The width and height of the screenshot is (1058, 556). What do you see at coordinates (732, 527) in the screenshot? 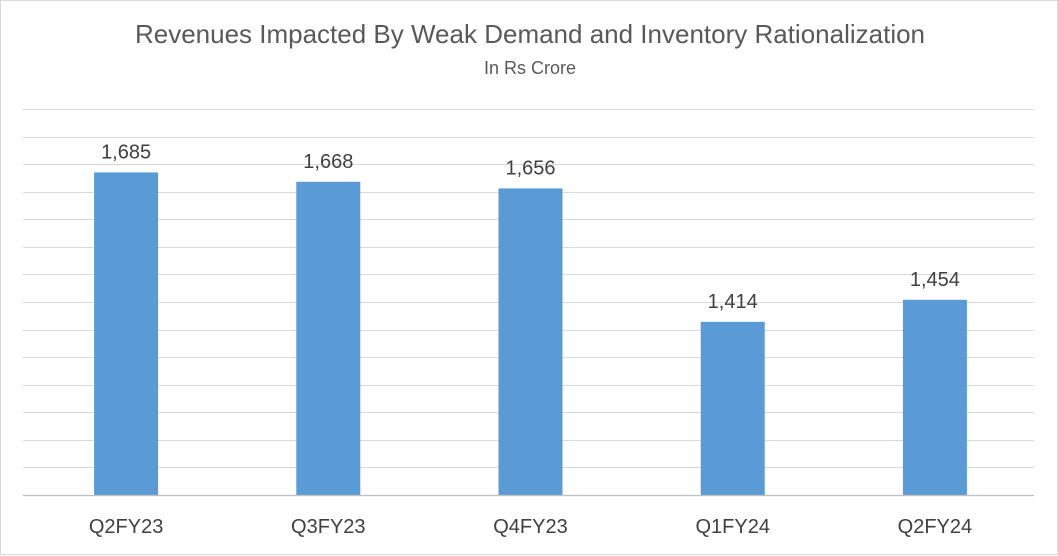
I see `x-tick-label-q1fy24: Q1FY24` at bounding box center [732, 527].